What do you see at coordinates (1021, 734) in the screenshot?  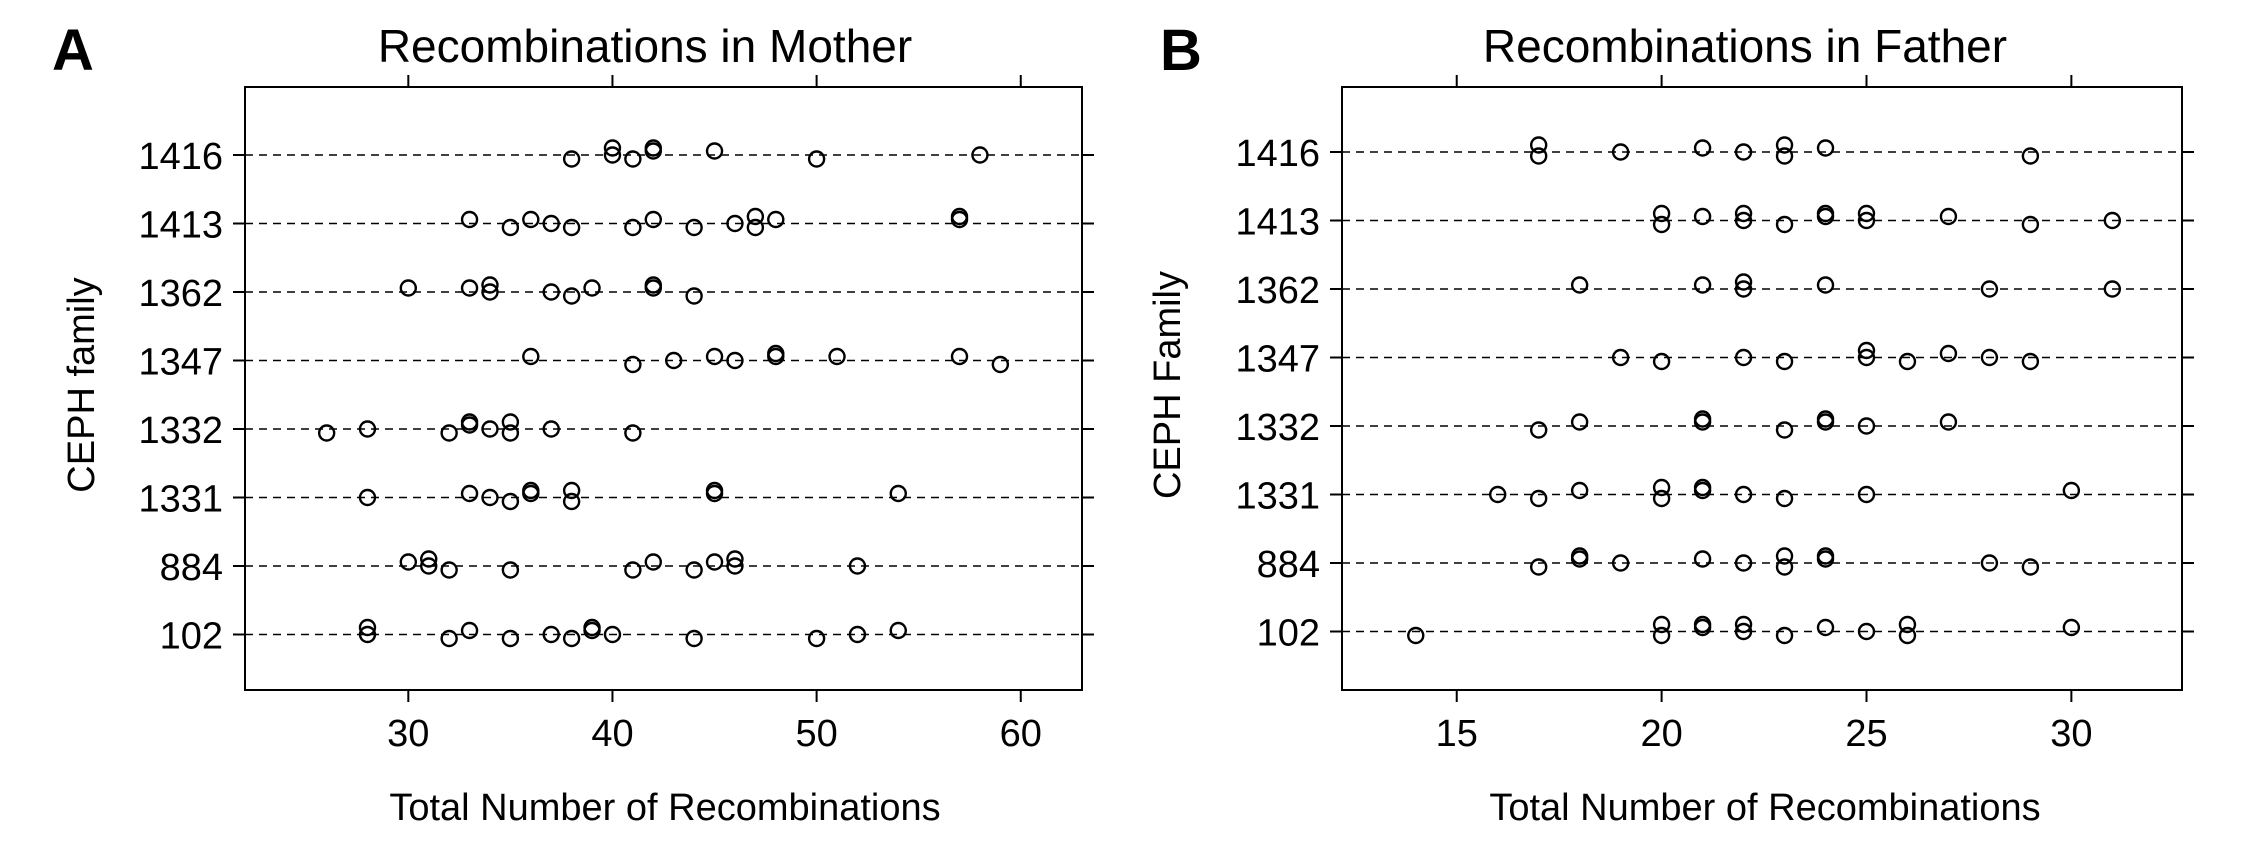 I see `panel-a-x-tick-label: 60` at bounding box center [1021, 734].